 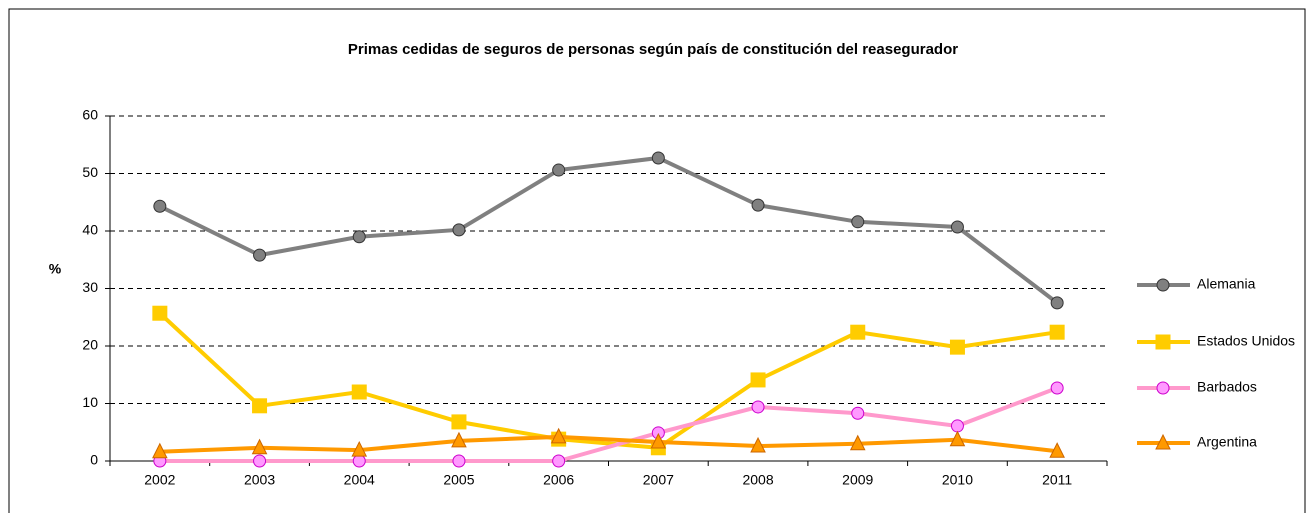 What do you see at coordinates (55, 269) in the screenshot?
I see `y-axis-label: %` at bounding box center [55, 269].